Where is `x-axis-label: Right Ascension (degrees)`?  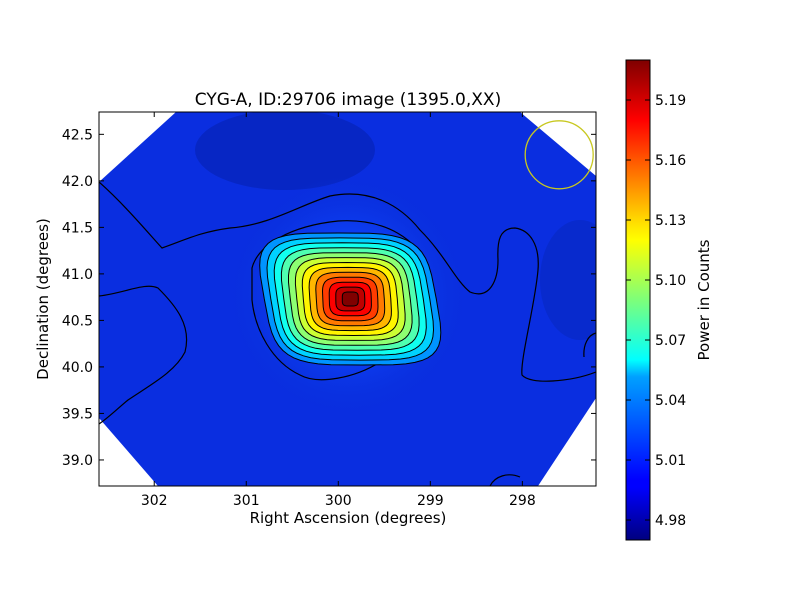 x-axis-label: Right Ascension (degrees) is located at coordinates (348, 518).